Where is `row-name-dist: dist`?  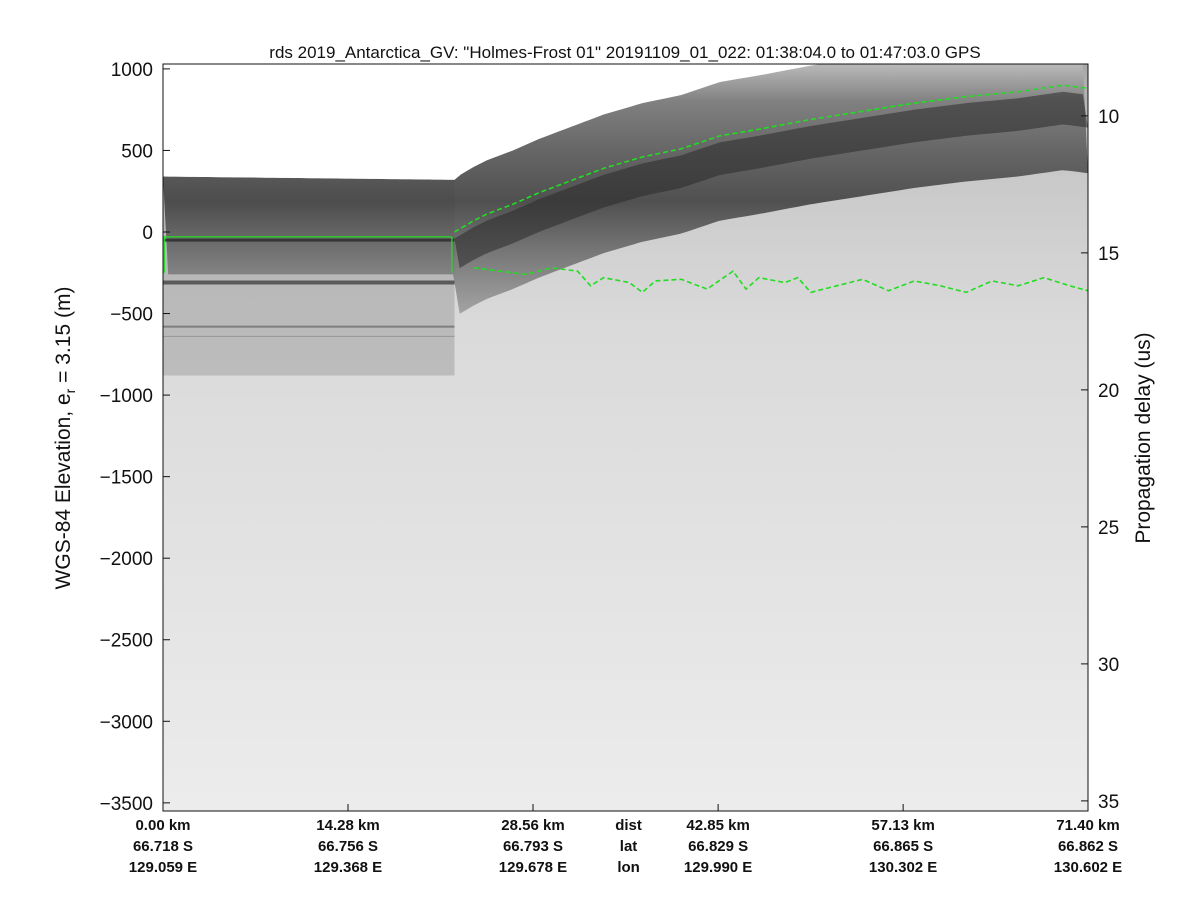 row-name-dist: dist is located at coordinates (628, 825).